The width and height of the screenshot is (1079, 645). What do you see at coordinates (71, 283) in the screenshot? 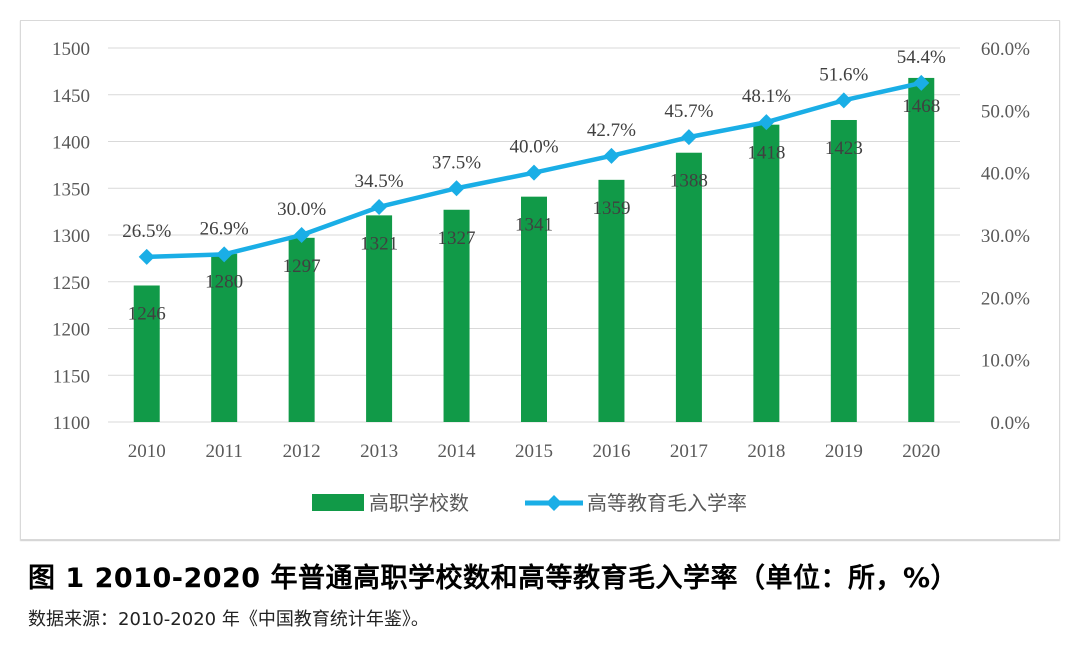
I see `y-left-tick-label: 1250` at bounding box center [71, 283].